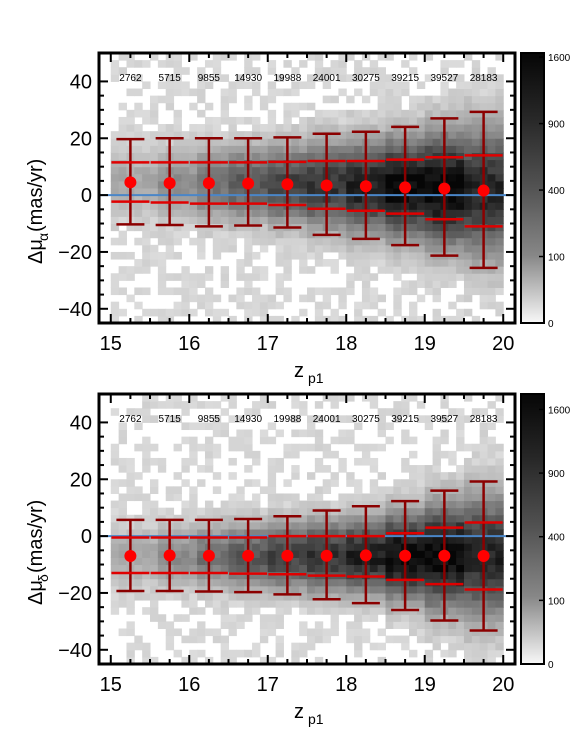 This screenshot has width=581, height=752. What do you see at coordinates (425, 685) in the screenshot?
I see `x-tick-label: 19` at bounding box center [425, 685].